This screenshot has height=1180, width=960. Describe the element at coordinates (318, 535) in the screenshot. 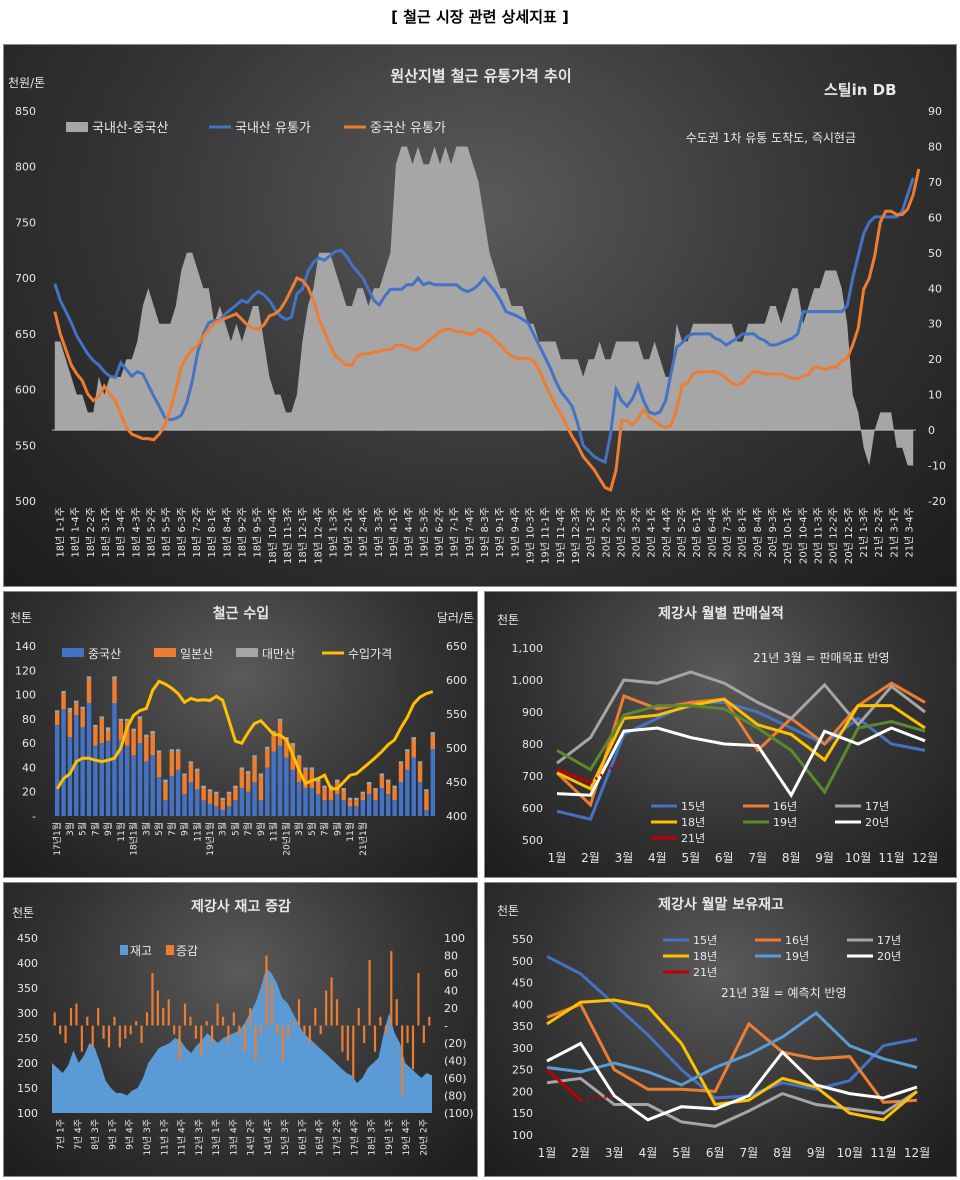

I see `x-tick-label: 18년 12-4주` at that location.